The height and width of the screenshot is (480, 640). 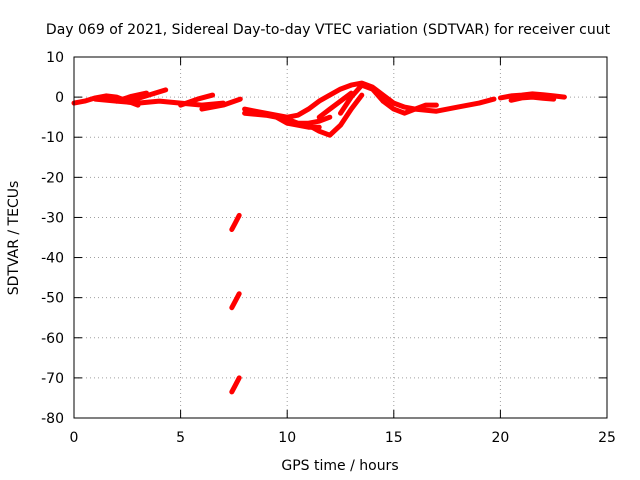 I want to click on y-tick-label: -50, so click(x=52, y=299).